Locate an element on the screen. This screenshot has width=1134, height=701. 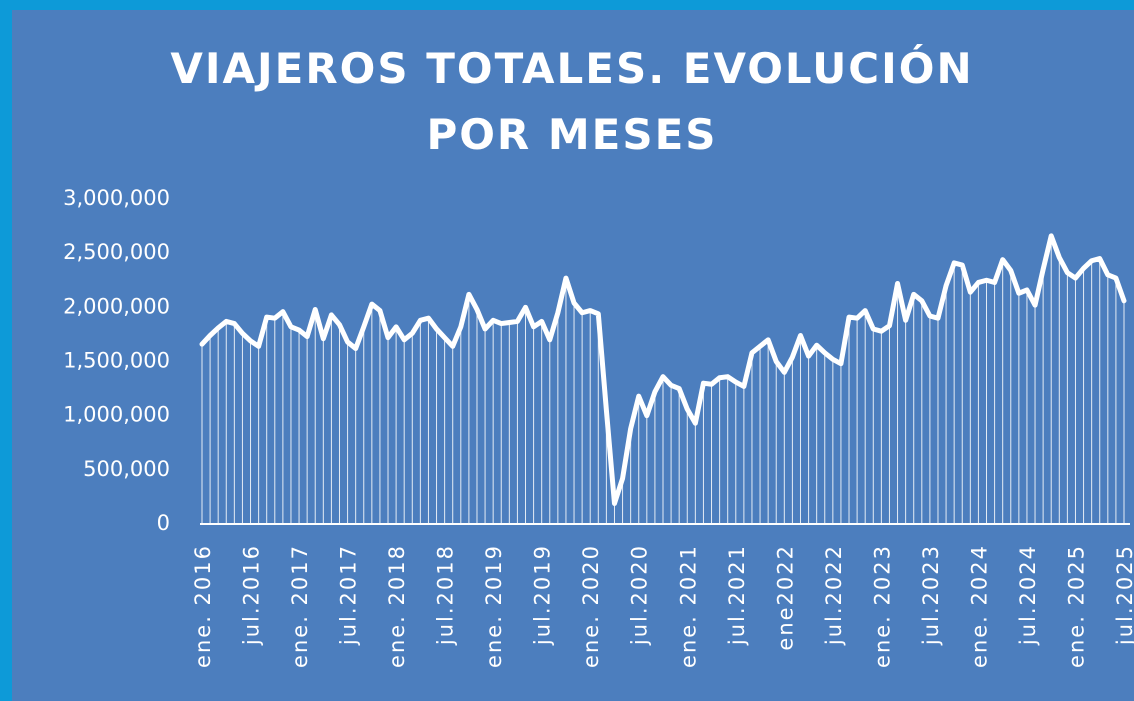
x-tick-label: jul.2016 is located at coordinates (252, 595).